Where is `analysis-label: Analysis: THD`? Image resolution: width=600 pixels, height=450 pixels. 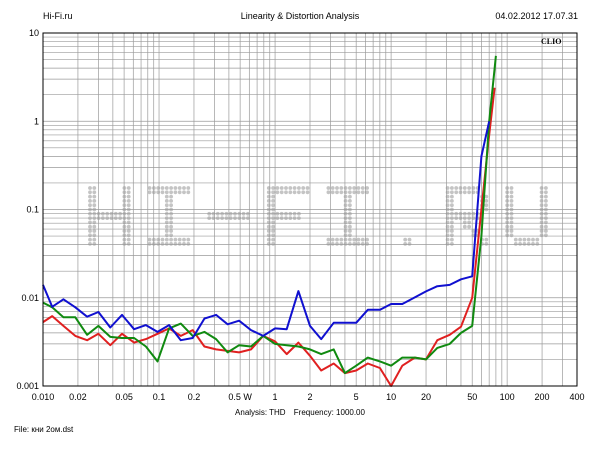 analysis-label: Analysis: THD is located at coordinates (260, 412).